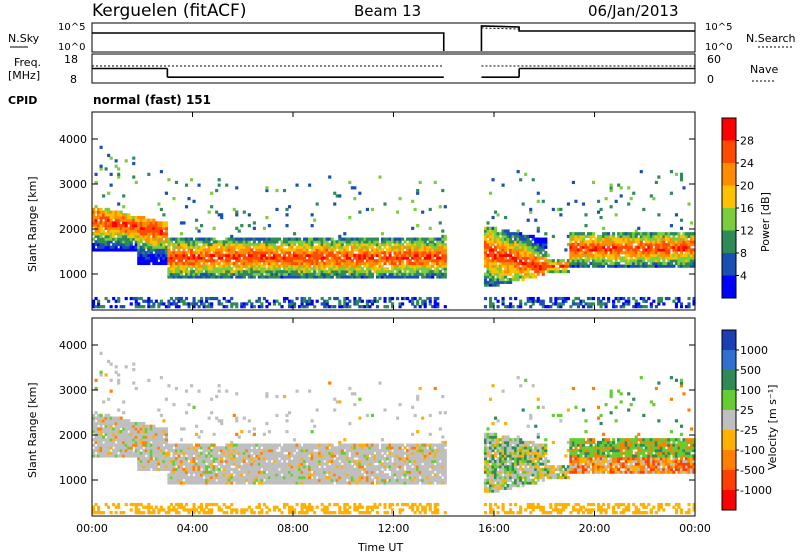 Image resolution: width=800 pixels, height=554 pixels. What do you see at coordinates (494, 528) in the screenshot?
I see `x-tick-label: 16:00` at bounding box center [494, 528].